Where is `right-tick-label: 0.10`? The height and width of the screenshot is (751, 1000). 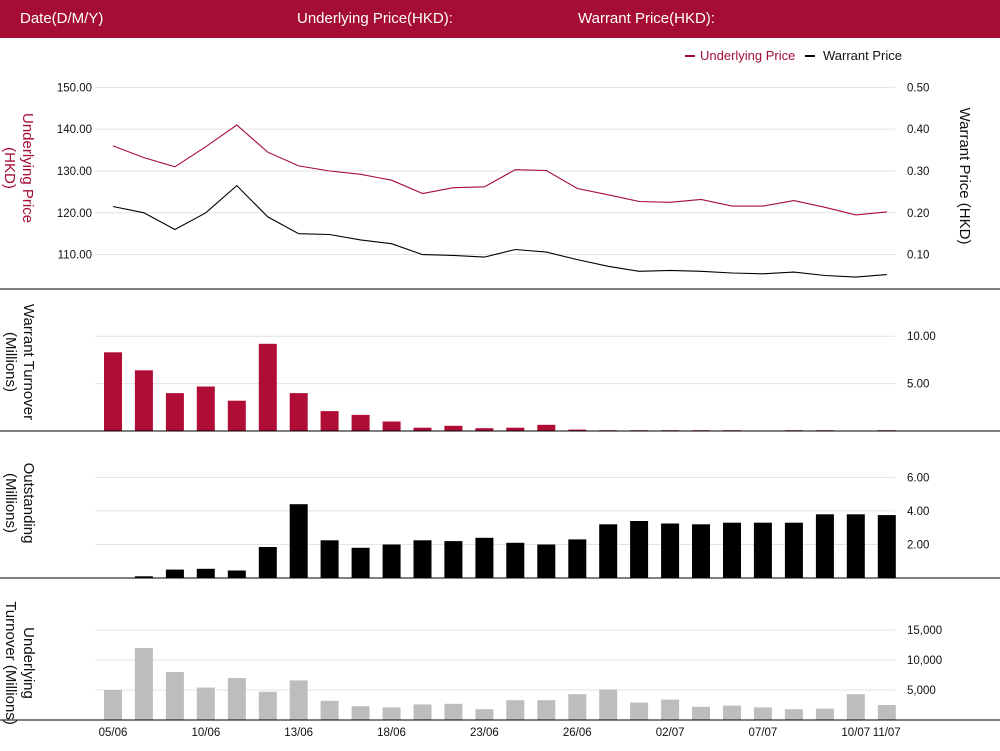
right-tick-label: 0.10 is located at coordinates (918, 256).